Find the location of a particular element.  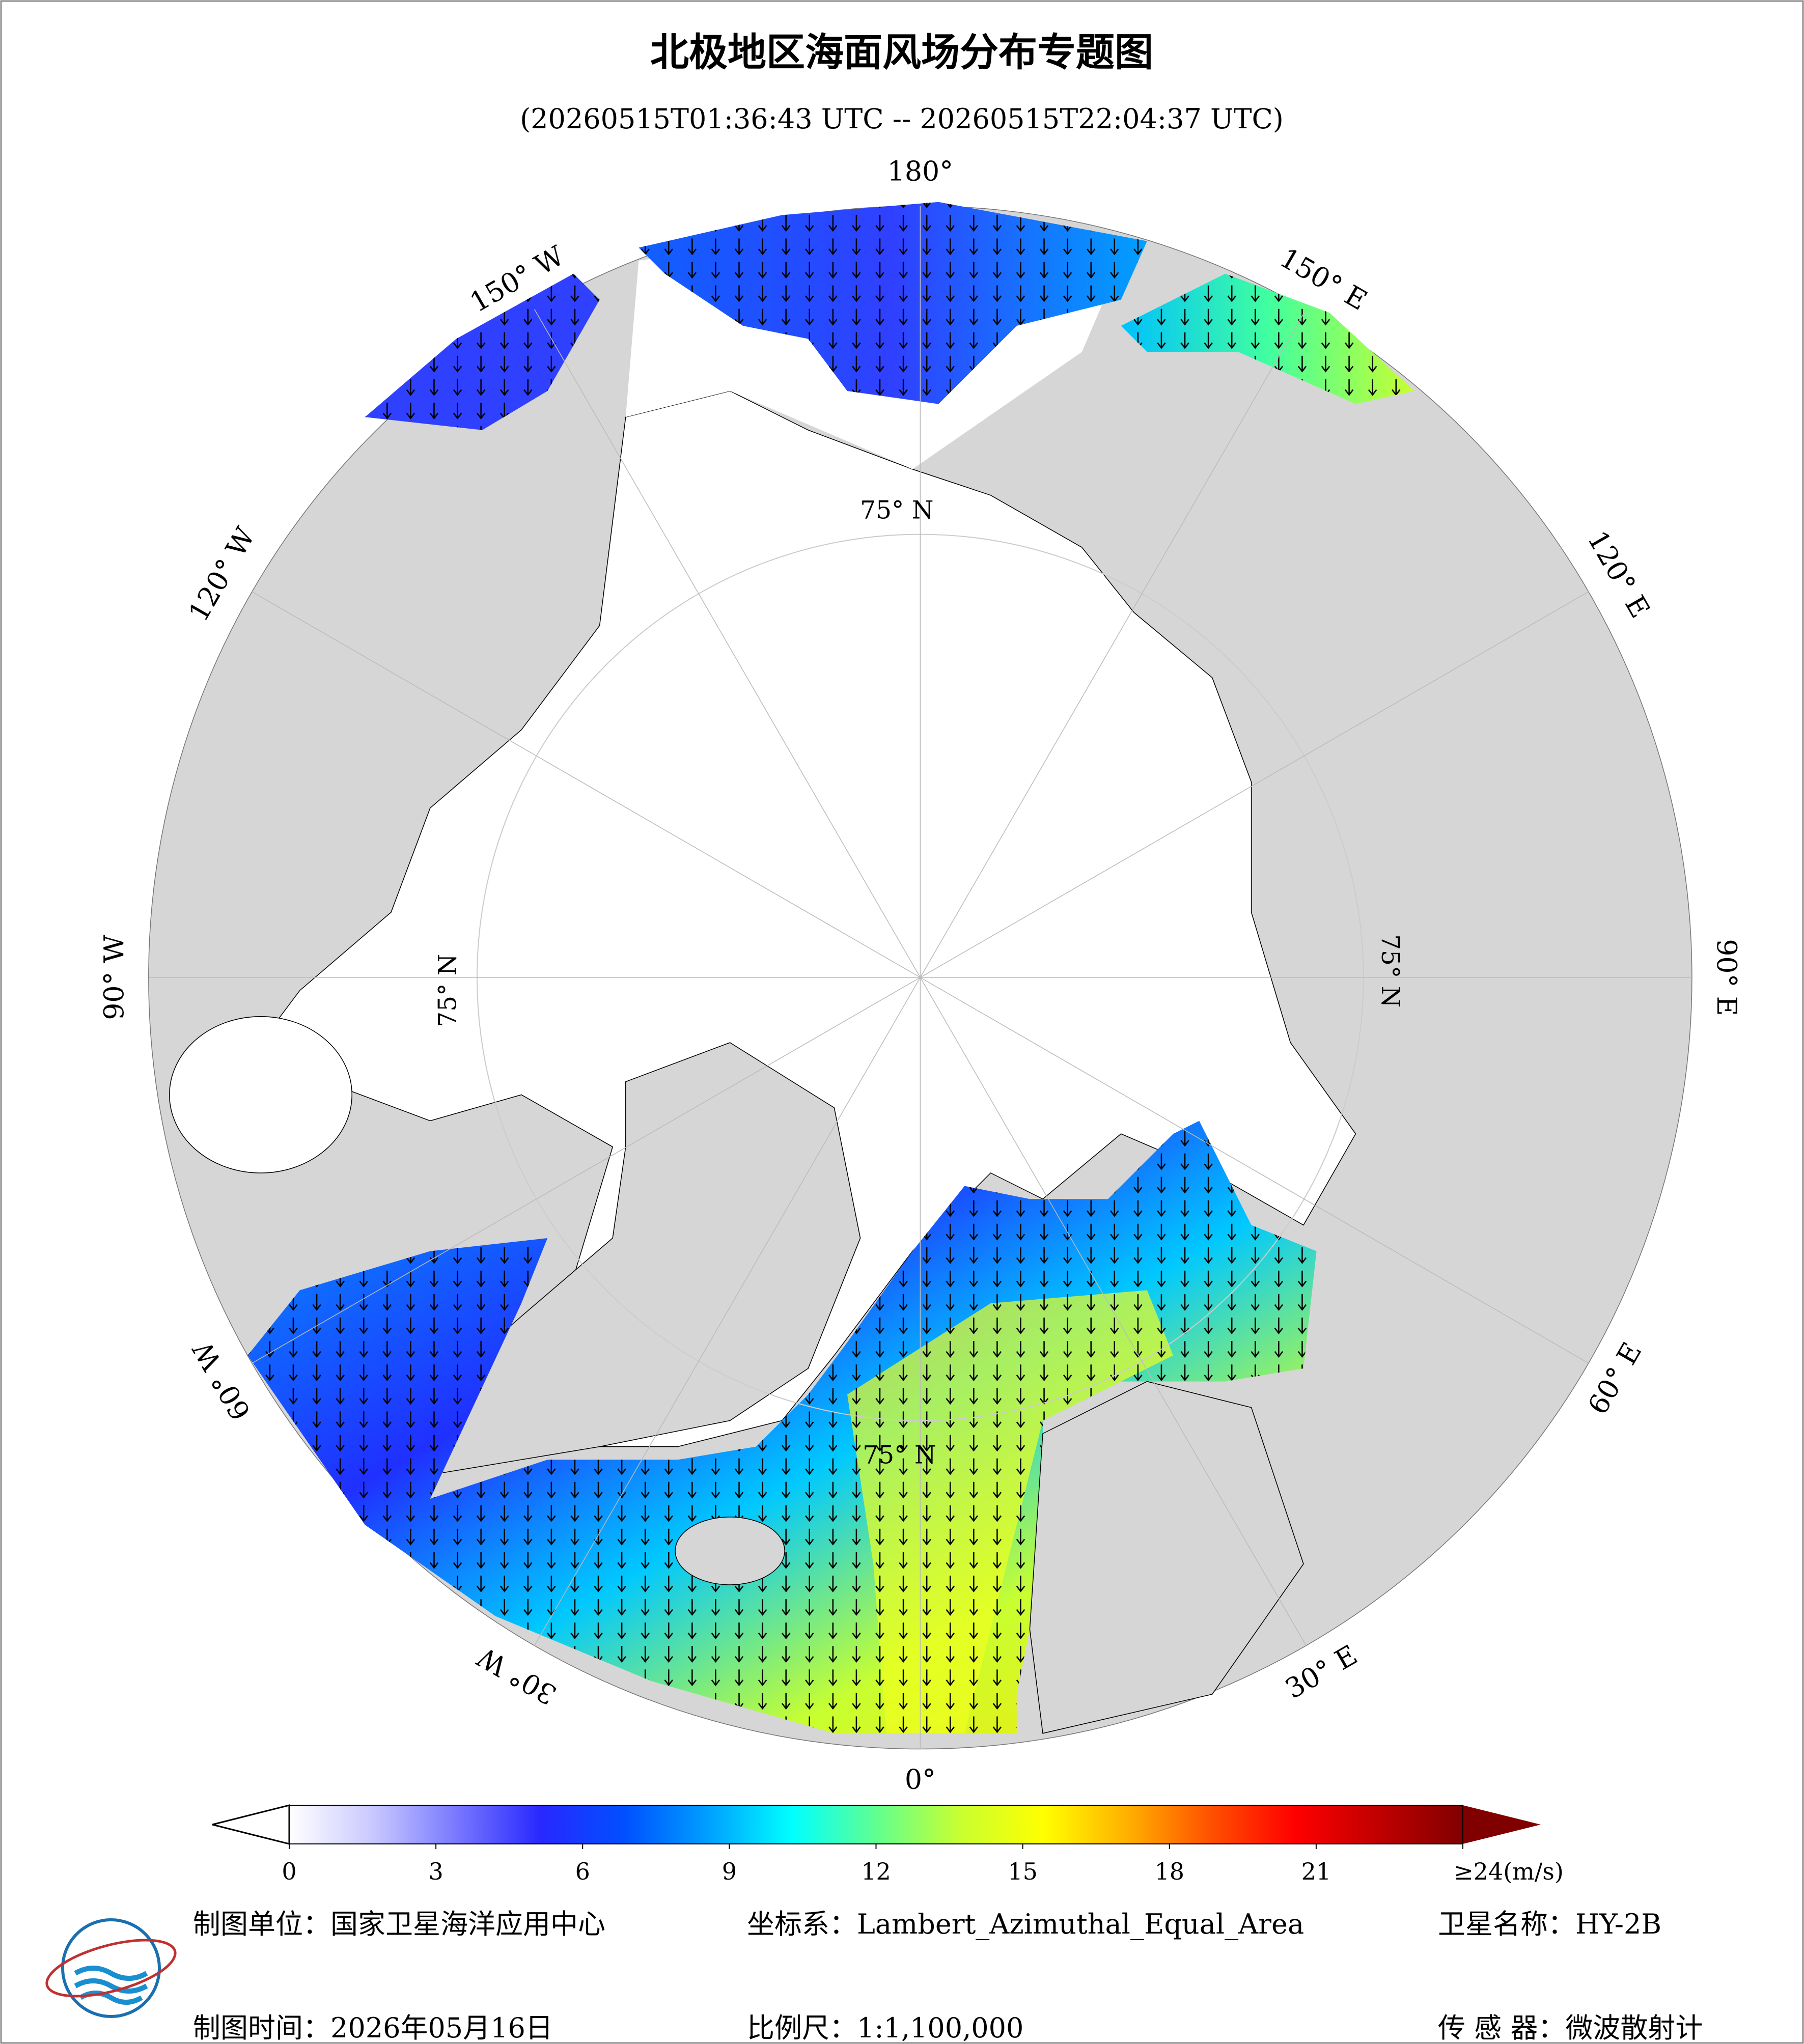

footer-item: 比例尺：1:1,100,000 is located at coordinates (885, 2028).